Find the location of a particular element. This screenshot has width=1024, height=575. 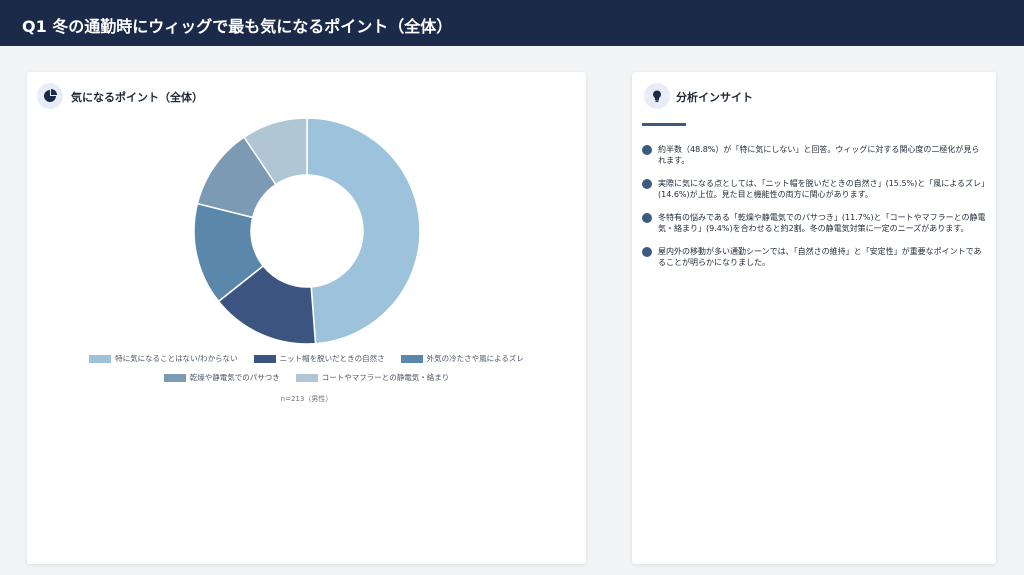

chart-legend-row-2: 乾燥や静電気でのパサつき コートやマフラーとの静電気・絡まり is located at coordinates (306, 377).